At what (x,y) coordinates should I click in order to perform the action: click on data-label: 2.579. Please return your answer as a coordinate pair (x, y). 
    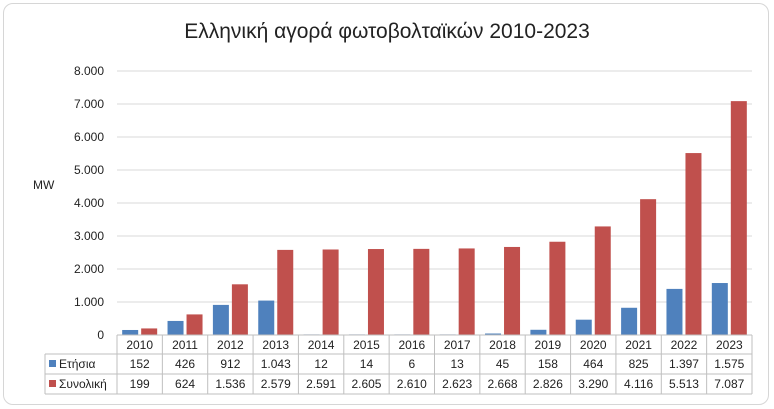
    Looking at the image, I should click on (276, 384).